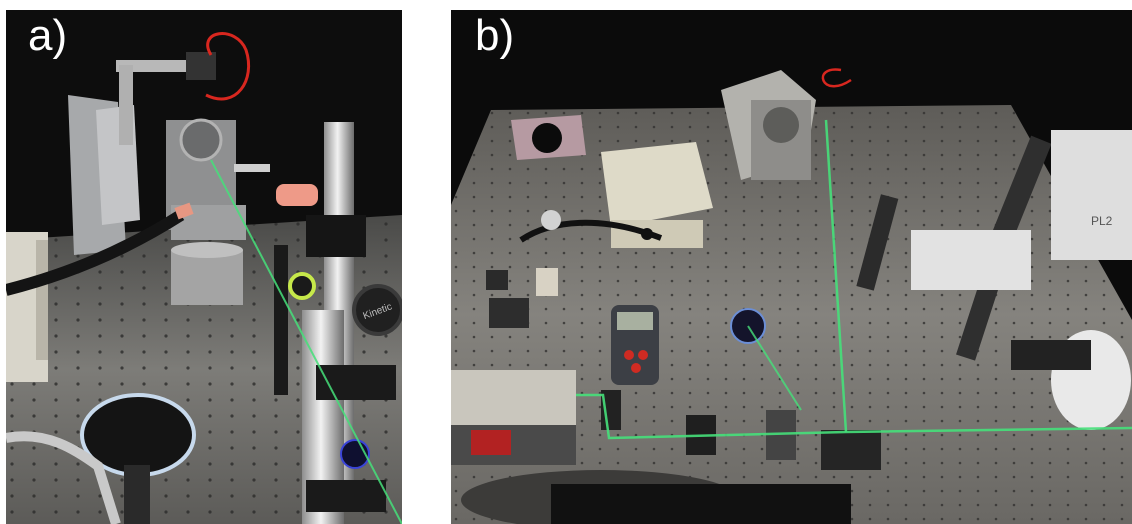 Image resolution: width=1132 pixels, height=524 pixels. I want to click on round-mirror, so click(138, 435).